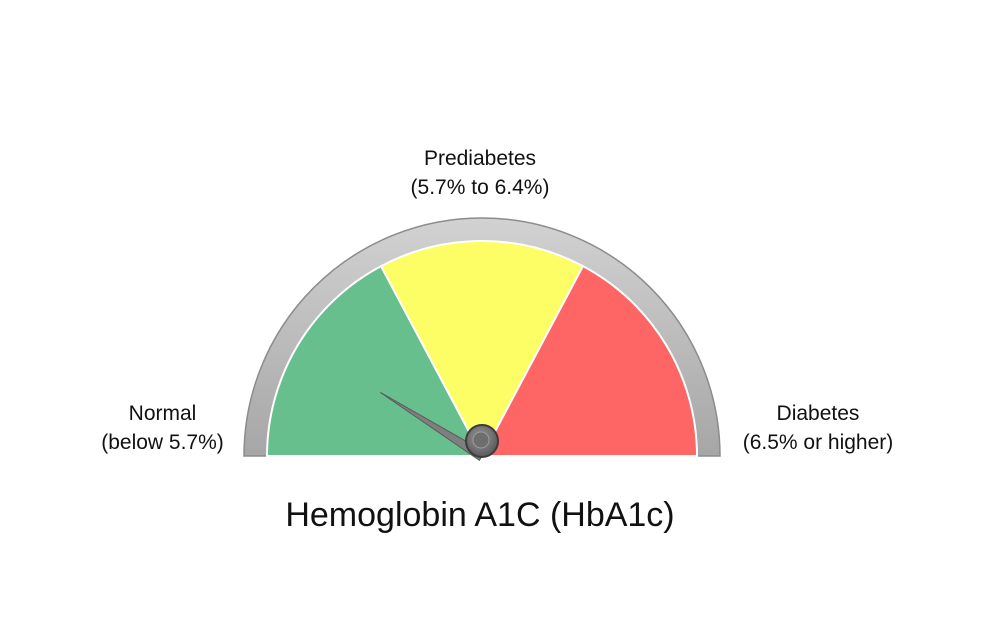 The width and height of the screenshot is (1000, 623). I want to click on gauge-segment-diabetes, so click(589, 360).